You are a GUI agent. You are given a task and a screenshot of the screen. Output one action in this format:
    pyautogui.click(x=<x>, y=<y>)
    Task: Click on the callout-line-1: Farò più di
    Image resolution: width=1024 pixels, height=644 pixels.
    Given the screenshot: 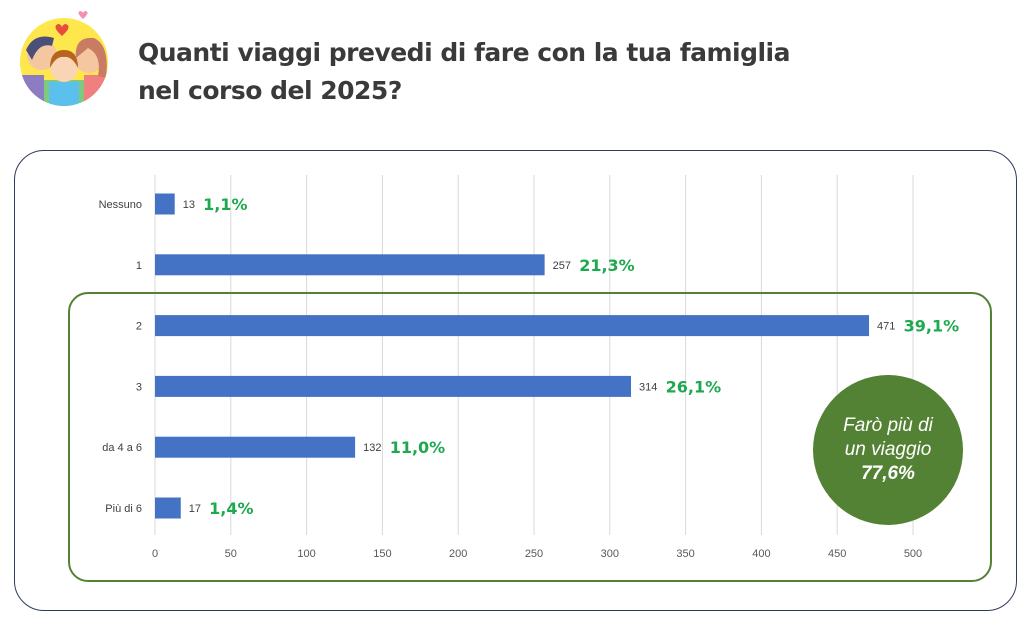 What is the action you would take?
    pyautogui.click(x=888, y=425)
    